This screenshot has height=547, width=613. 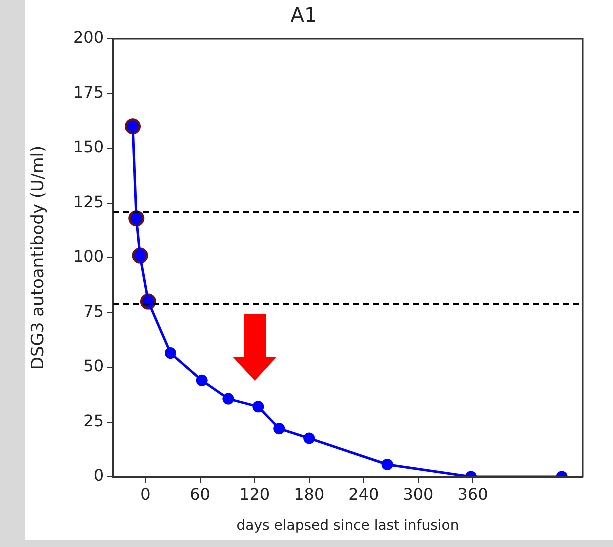 I want to click on y-tick-label: 25, so click(x=94, y=420).